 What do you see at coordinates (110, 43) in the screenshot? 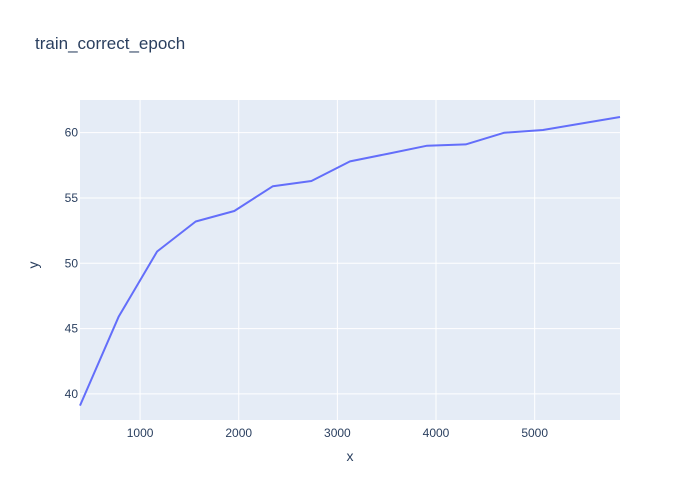
I see `chart-title: train_correct_epoch` at bounding box center [110, 43].